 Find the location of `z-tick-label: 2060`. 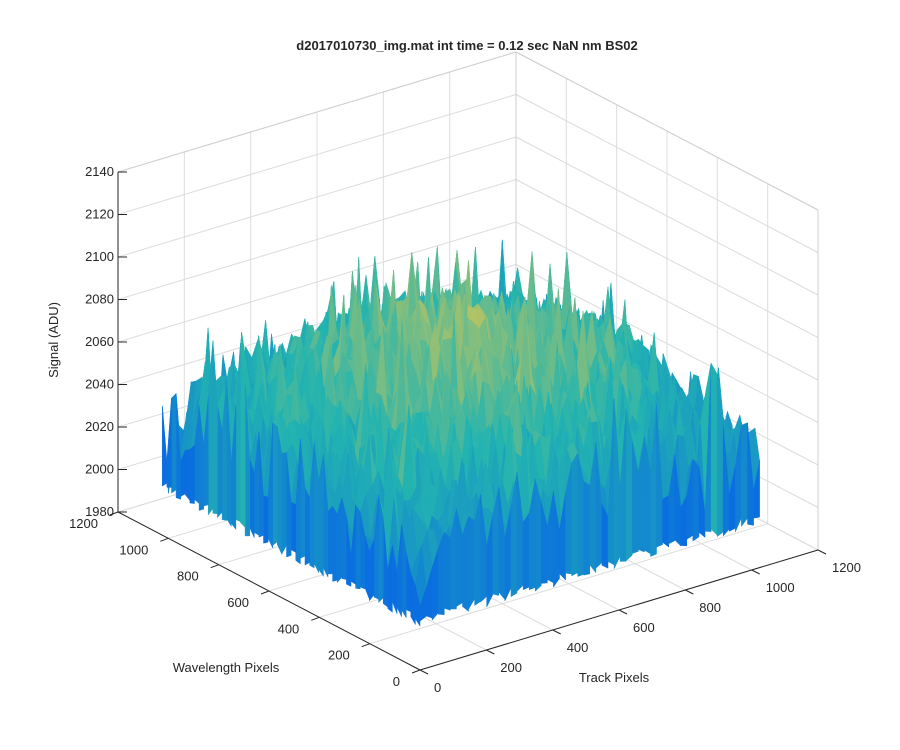

z-tick-label: 2060 is located at coordinates (99, 341).